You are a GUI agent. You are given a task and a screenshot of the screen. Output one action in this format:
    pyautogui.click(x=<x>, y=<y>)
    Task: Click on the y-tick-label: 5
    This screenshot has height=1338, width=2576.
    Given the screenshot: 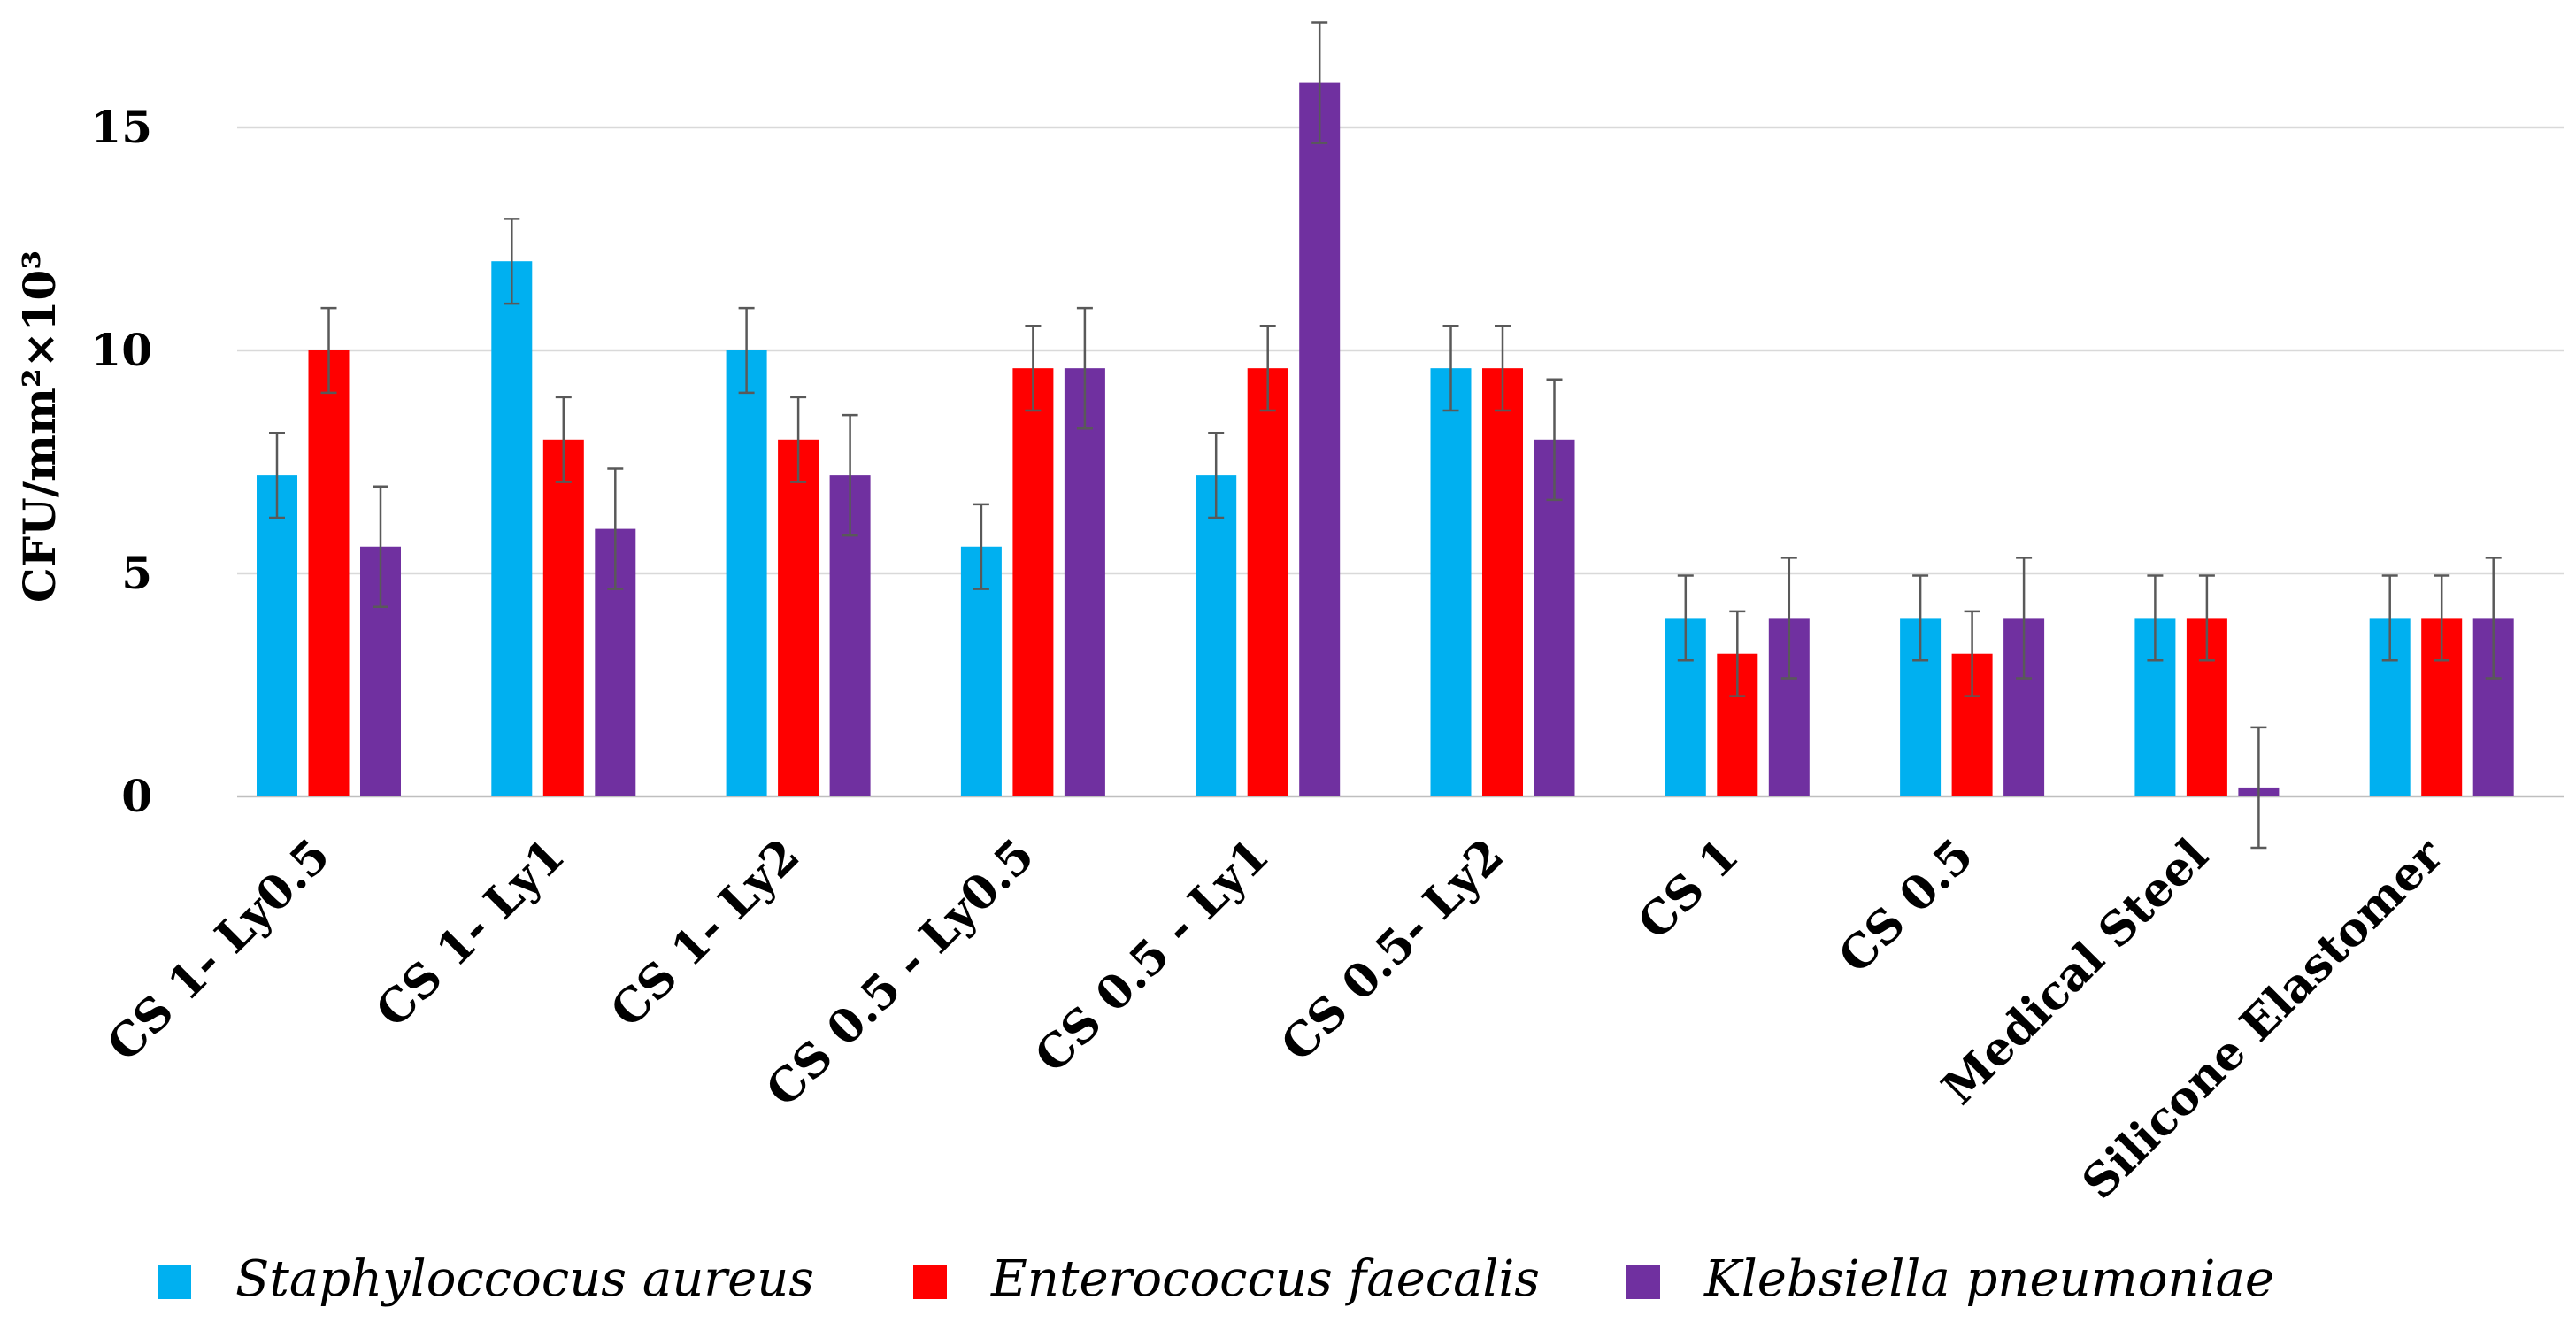 What is the action you would take?
    pyautogui.click(x=136, y=573)
    